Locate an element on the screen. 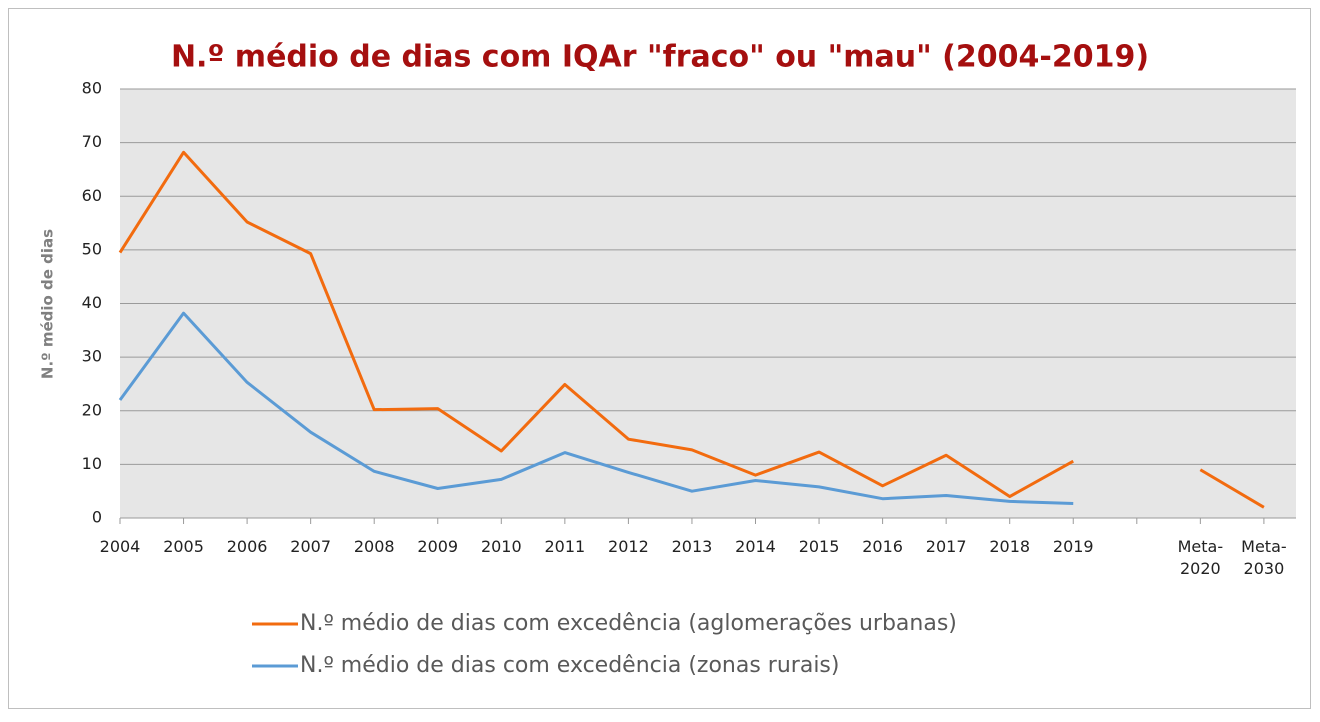 This screenshot has width=1320, height=722. x-tick-label: 2017 is located at coordinates (946, 546).